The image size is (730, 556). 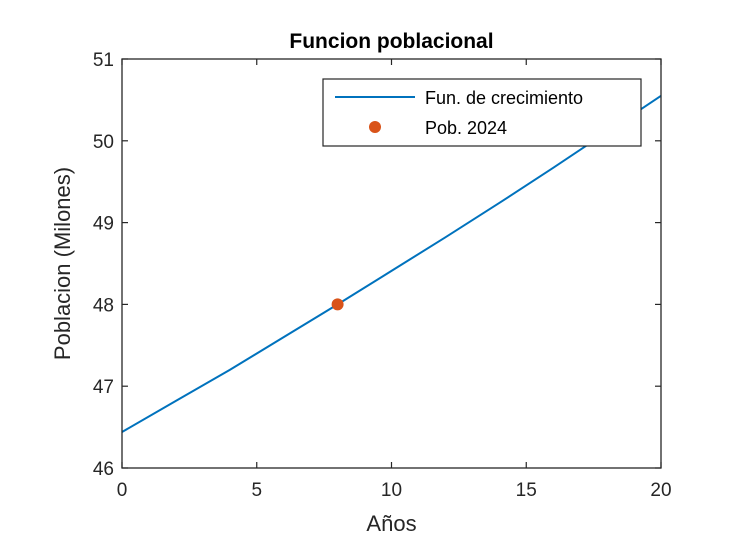 What do you see at coordinates (103, 224) in the screenshot?
I see `y-tick-label: 49` at bounding box center [103, 224].